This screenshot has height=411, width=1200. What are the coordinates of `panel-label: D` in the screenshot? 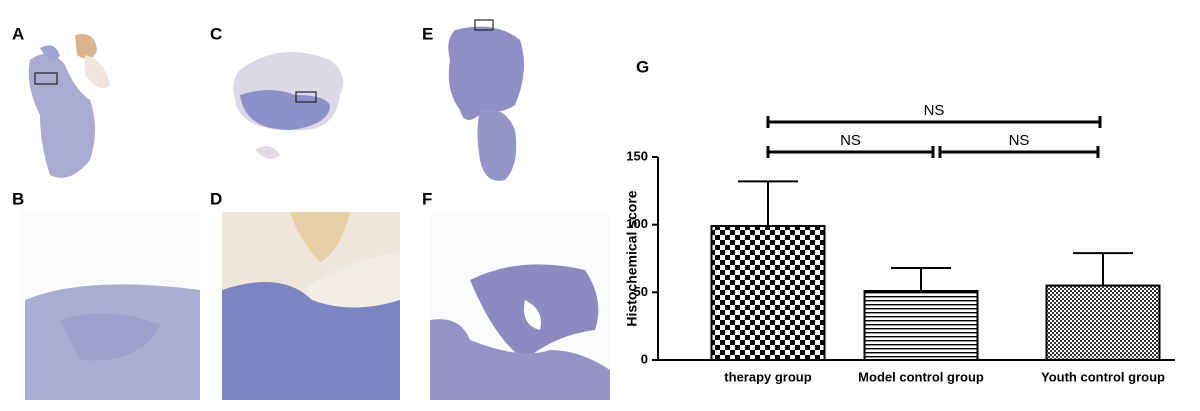 It's located at (216, 198).